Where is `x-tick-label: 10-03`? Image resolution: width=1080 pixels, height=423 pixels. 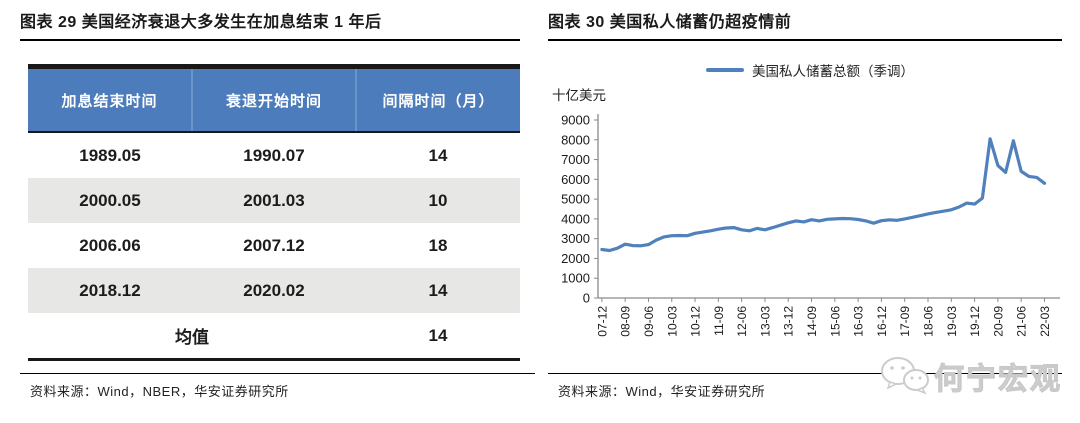
x-tick-label: 10-03 is located at coordinates (672, 321).